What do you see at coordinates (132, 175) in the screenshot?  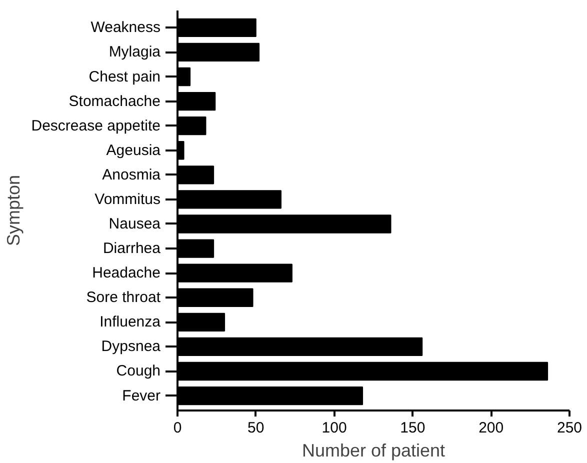 I see `y-tick-label: Anosmia` at bounding box center [132, 175].